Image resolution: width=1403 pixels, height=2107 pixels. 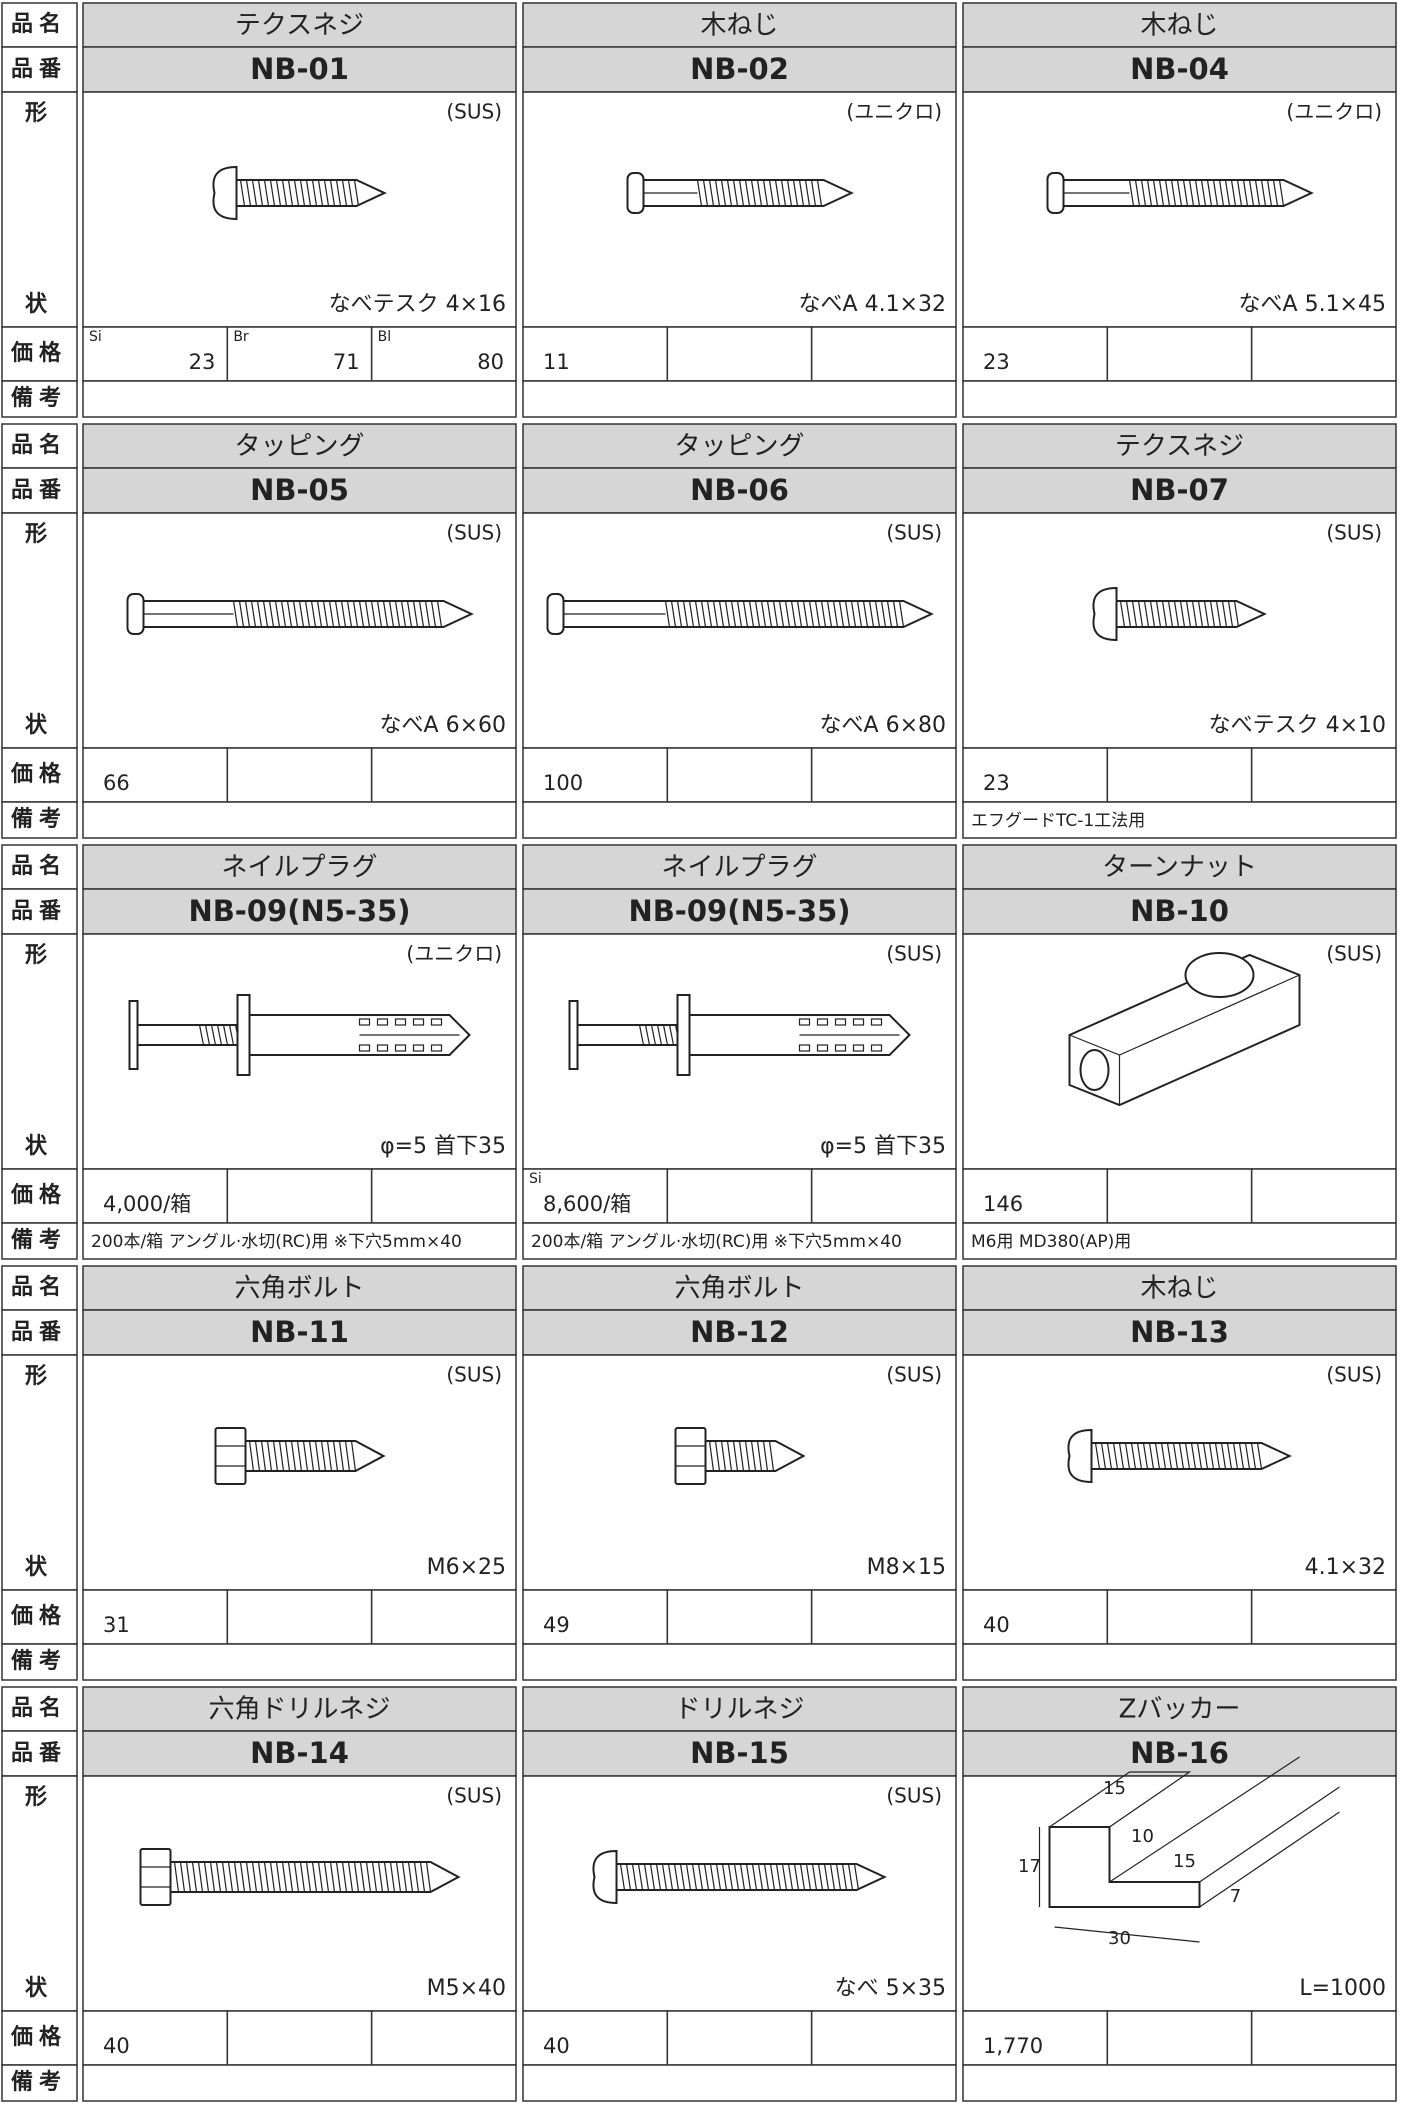 I want to click on nail, so click(x=187, y=1035).